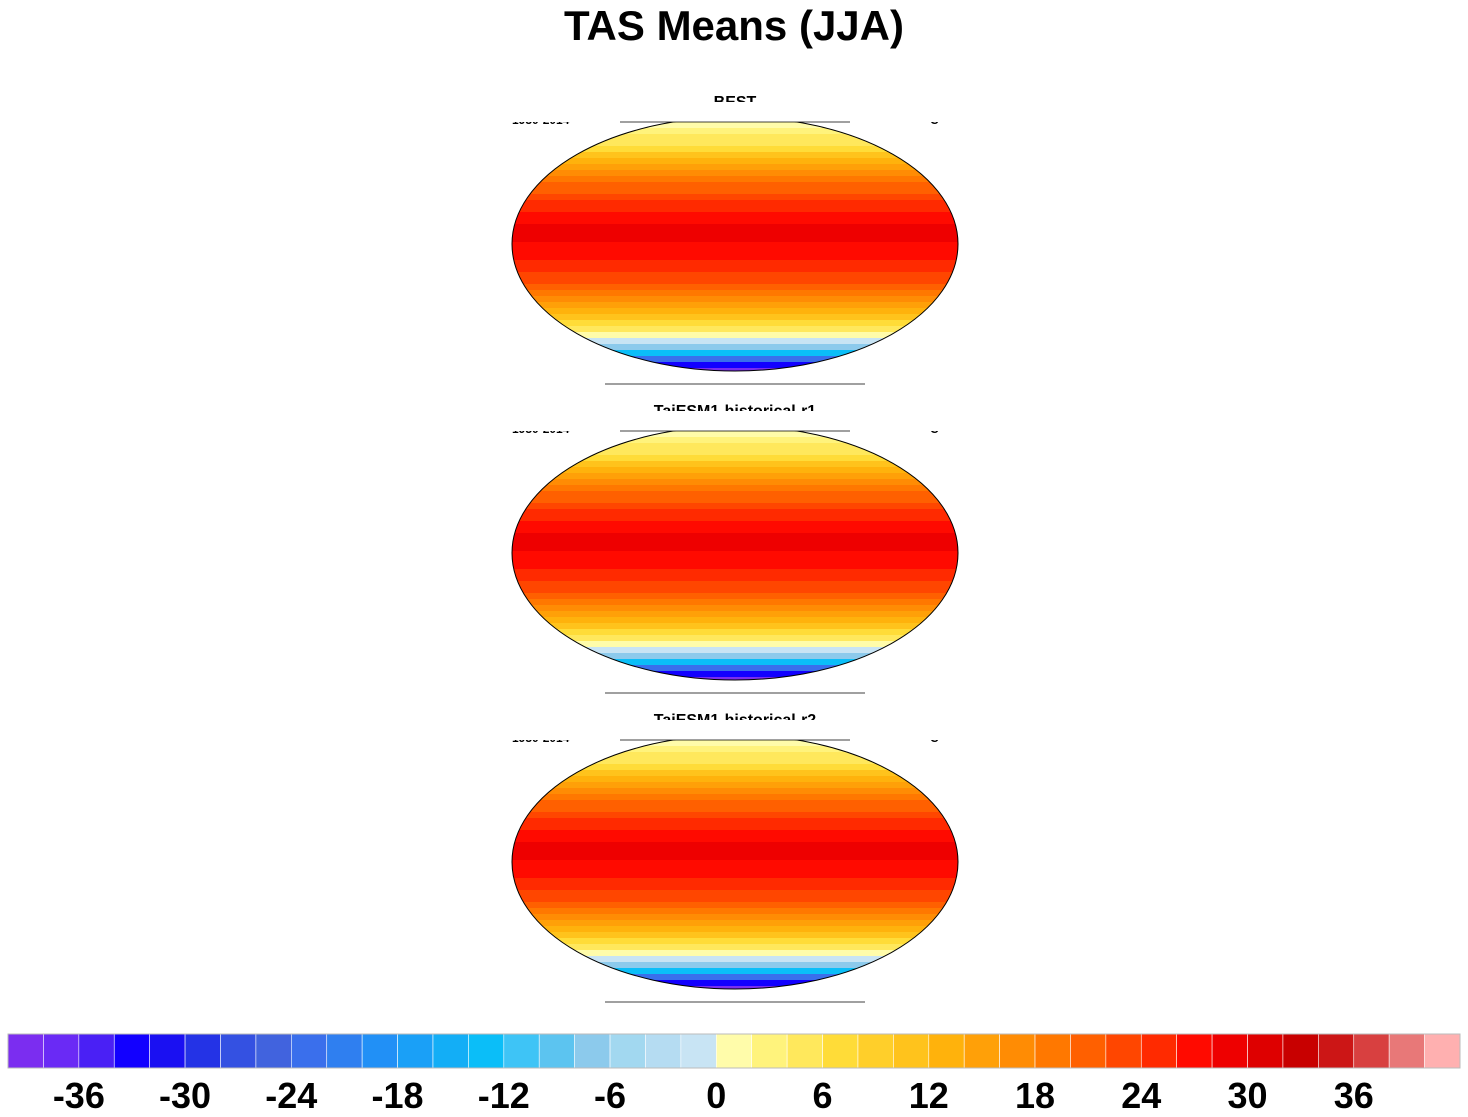 The image size is (1468, 1117). Describe the element at coordinates (1247, 1095) in the screenshot. I see `colorbar-tick-label: 30` at that location.